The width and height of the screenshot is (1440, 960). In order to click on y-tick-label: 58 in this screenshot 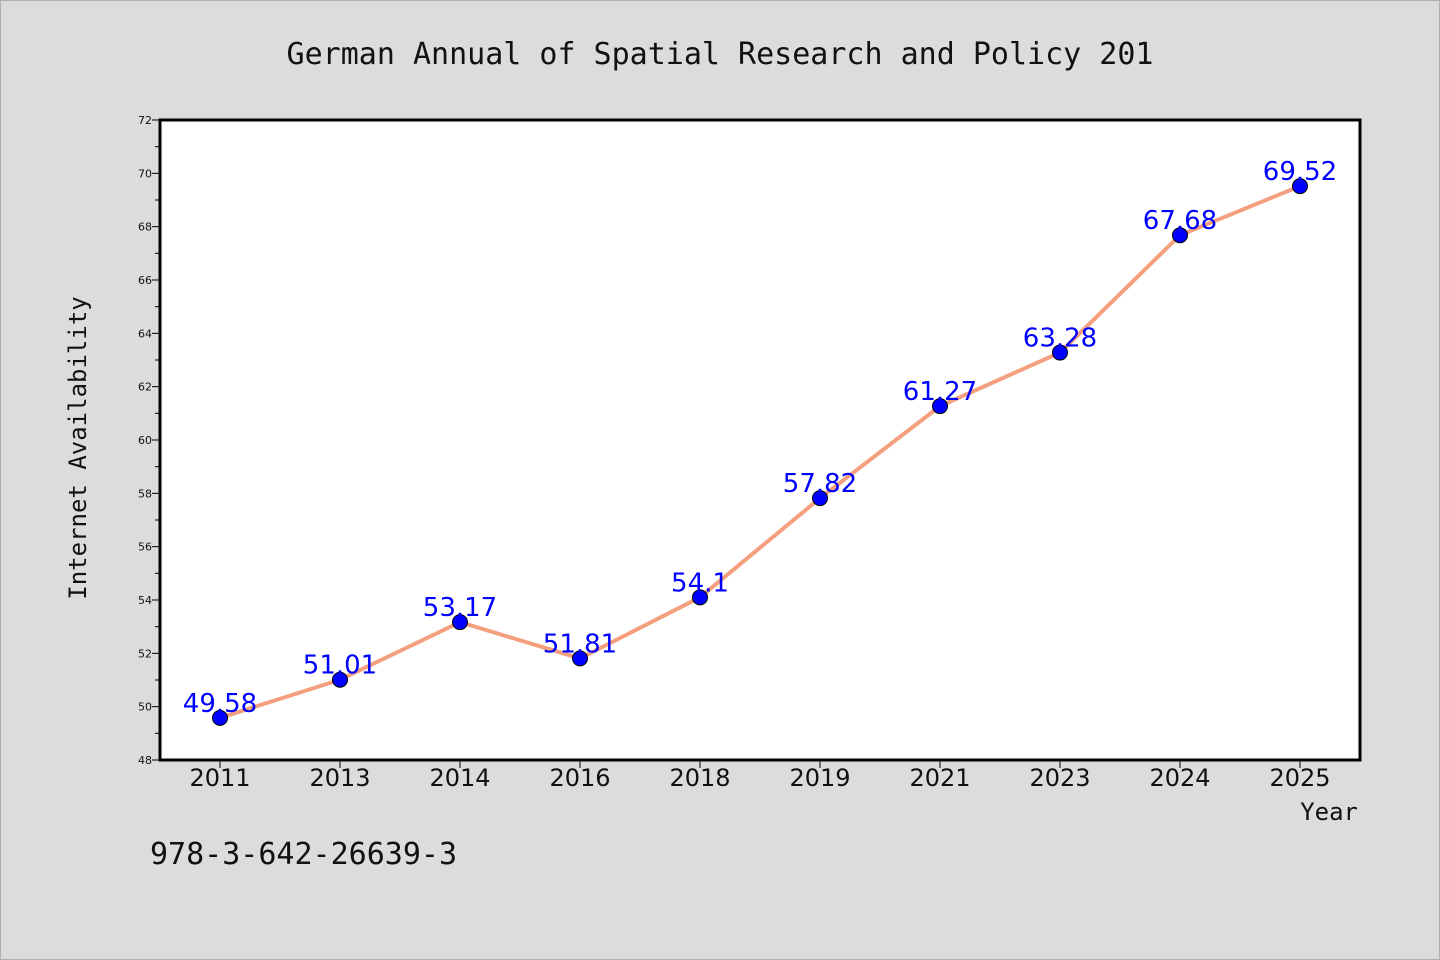, I will do `click(145, 493)`.